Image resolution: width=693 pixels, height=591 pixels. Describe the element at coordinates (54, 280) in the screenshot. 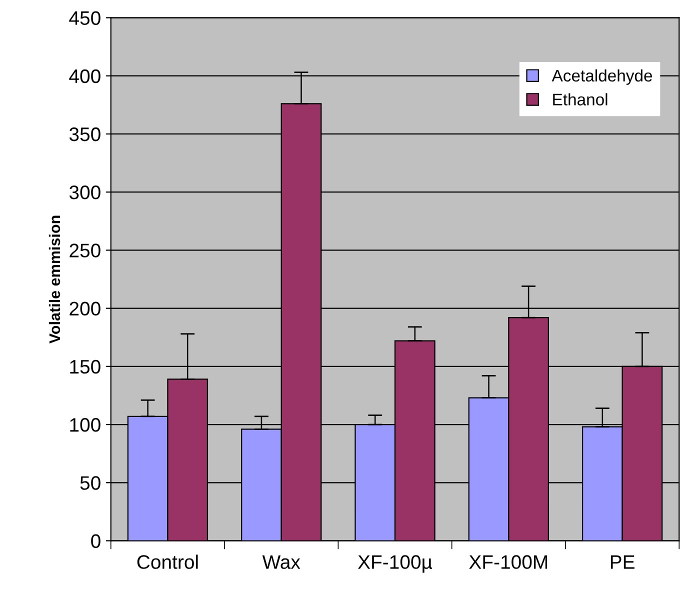

I see `y-axis-title: Volatile emmision` at that location.